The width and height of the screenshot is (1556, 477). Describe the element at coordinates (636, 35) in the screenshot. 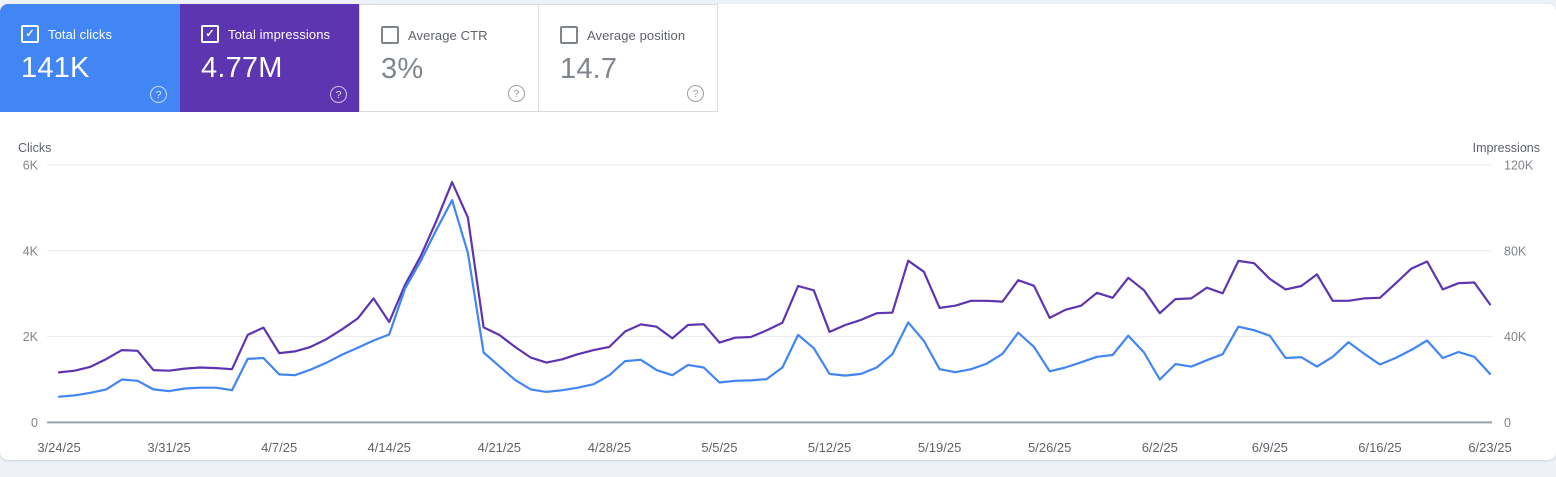

I see `metric-card-label: Average position` at that location.